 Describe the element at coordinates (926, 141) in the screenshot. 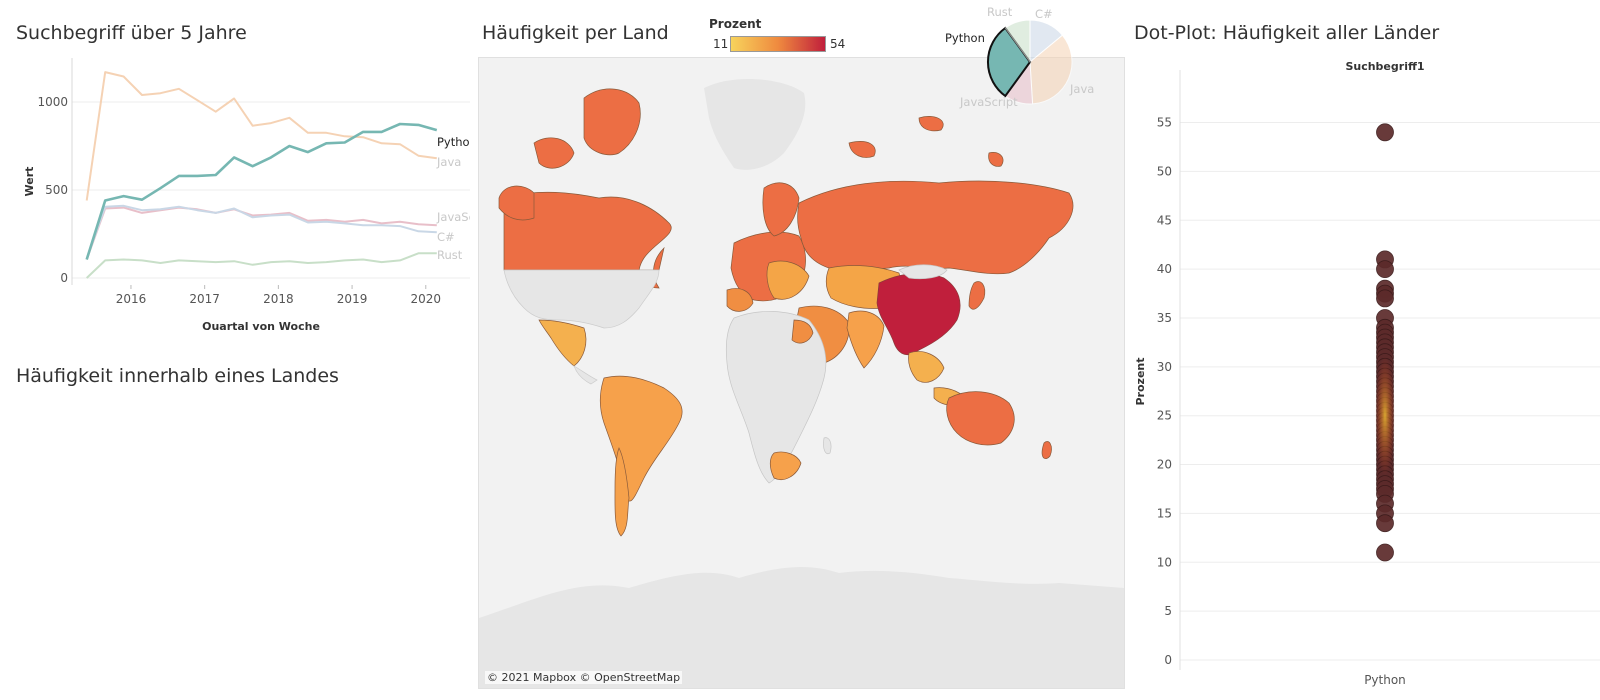

I see `russia-islands-shape` at that location.